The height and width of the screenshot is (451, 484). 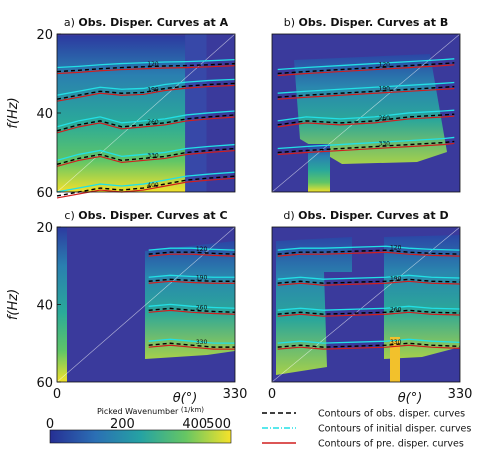 I want to click on colorbar-label-text: Picked Wavenumber, so click(x=139, y=411).